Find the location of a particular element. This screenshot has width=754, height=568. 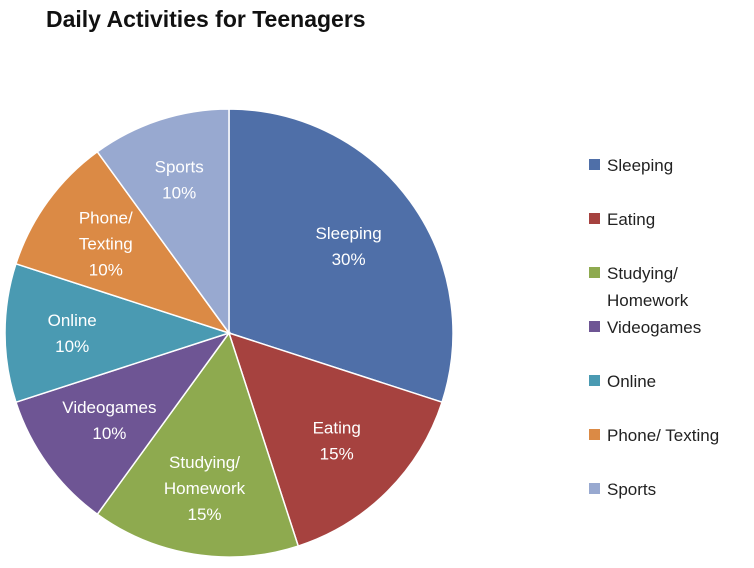

pie-slice-videogames is located at coordinates (123, 423).